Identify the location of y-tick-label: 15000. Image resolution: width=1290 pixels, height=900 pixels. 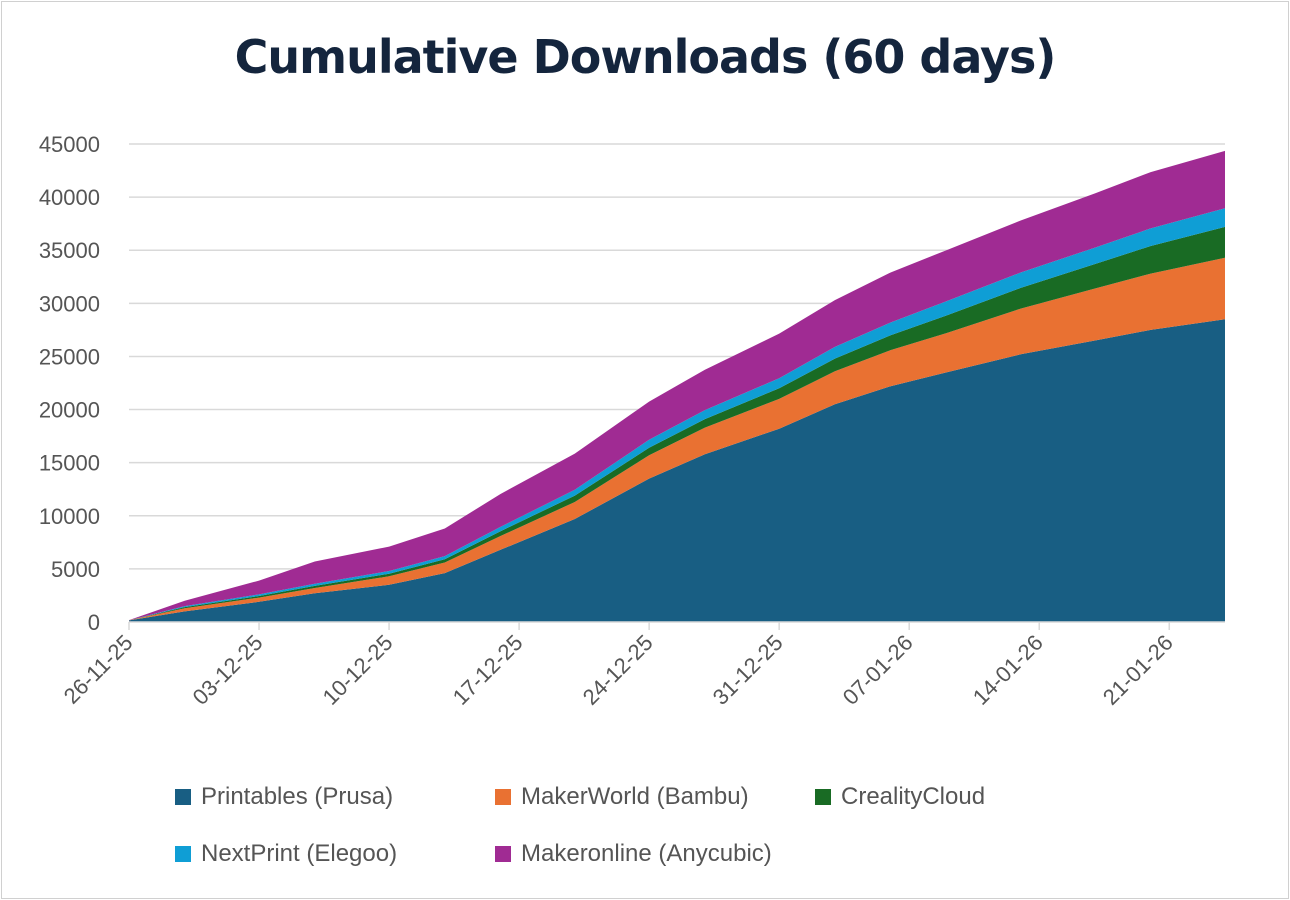
(69, 463).